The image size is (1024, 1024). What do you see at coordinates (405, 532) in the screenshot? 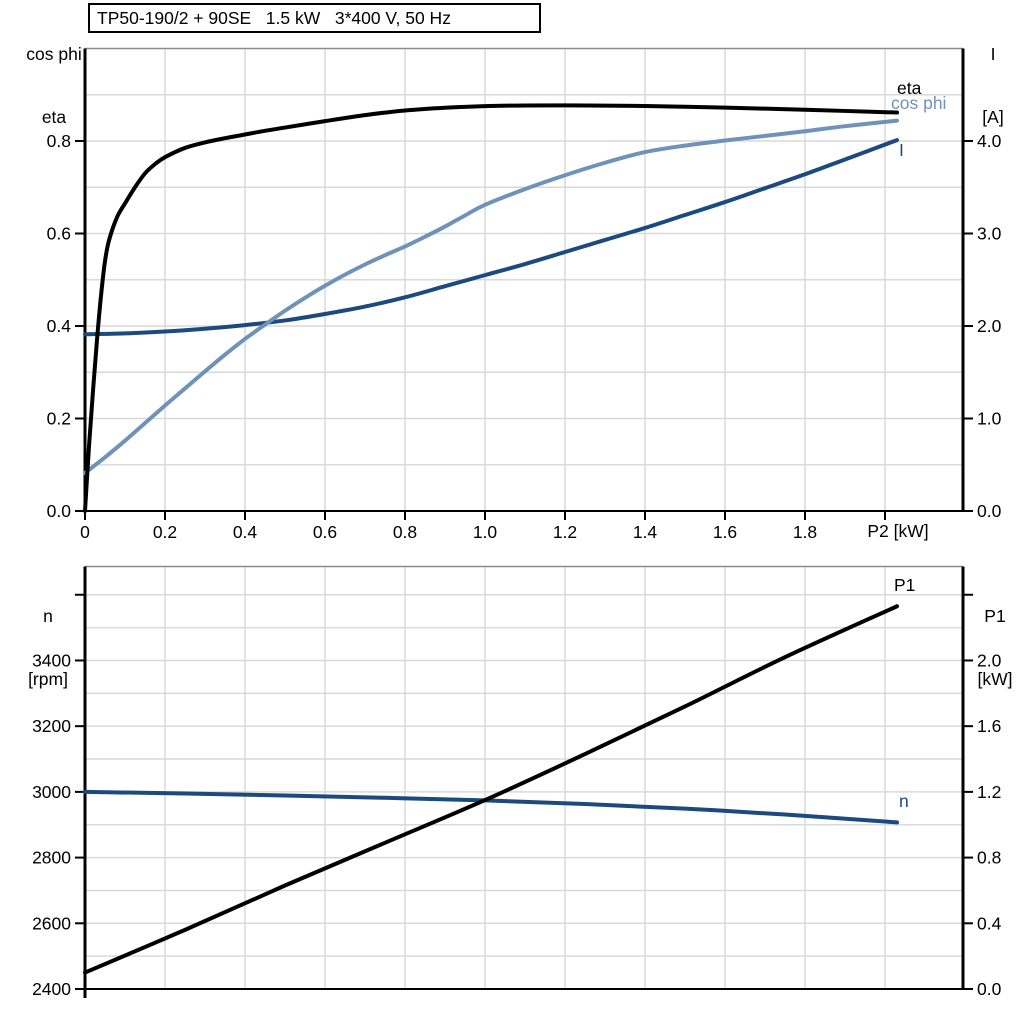
I see `x-tick-label: 0.8` at bounding box center [405, 532].